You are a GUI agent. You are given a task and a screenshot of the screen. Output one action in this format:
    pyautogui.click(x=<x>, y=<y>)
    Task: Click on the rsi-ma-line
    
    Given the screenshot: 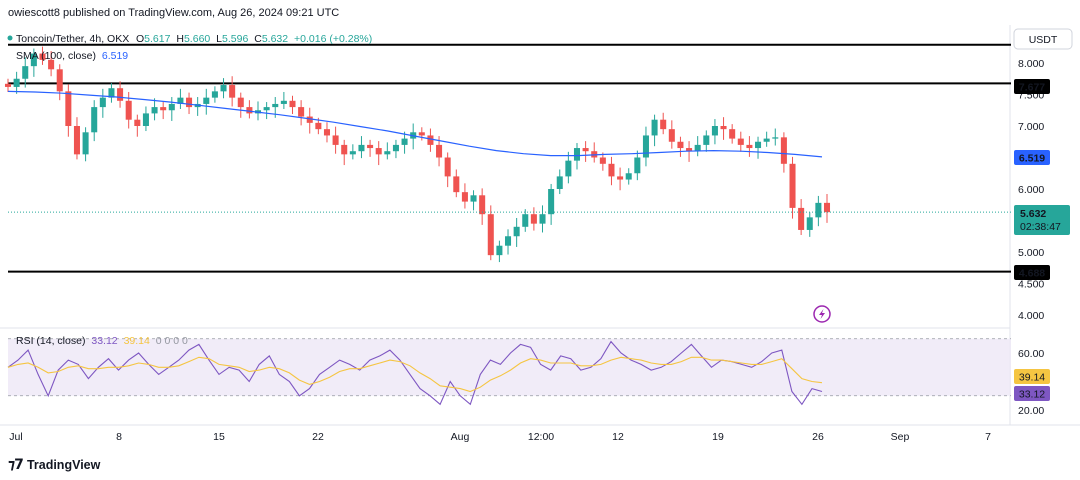 What is the action you would take?
    pyautogui.click(x=415, y=374)
    